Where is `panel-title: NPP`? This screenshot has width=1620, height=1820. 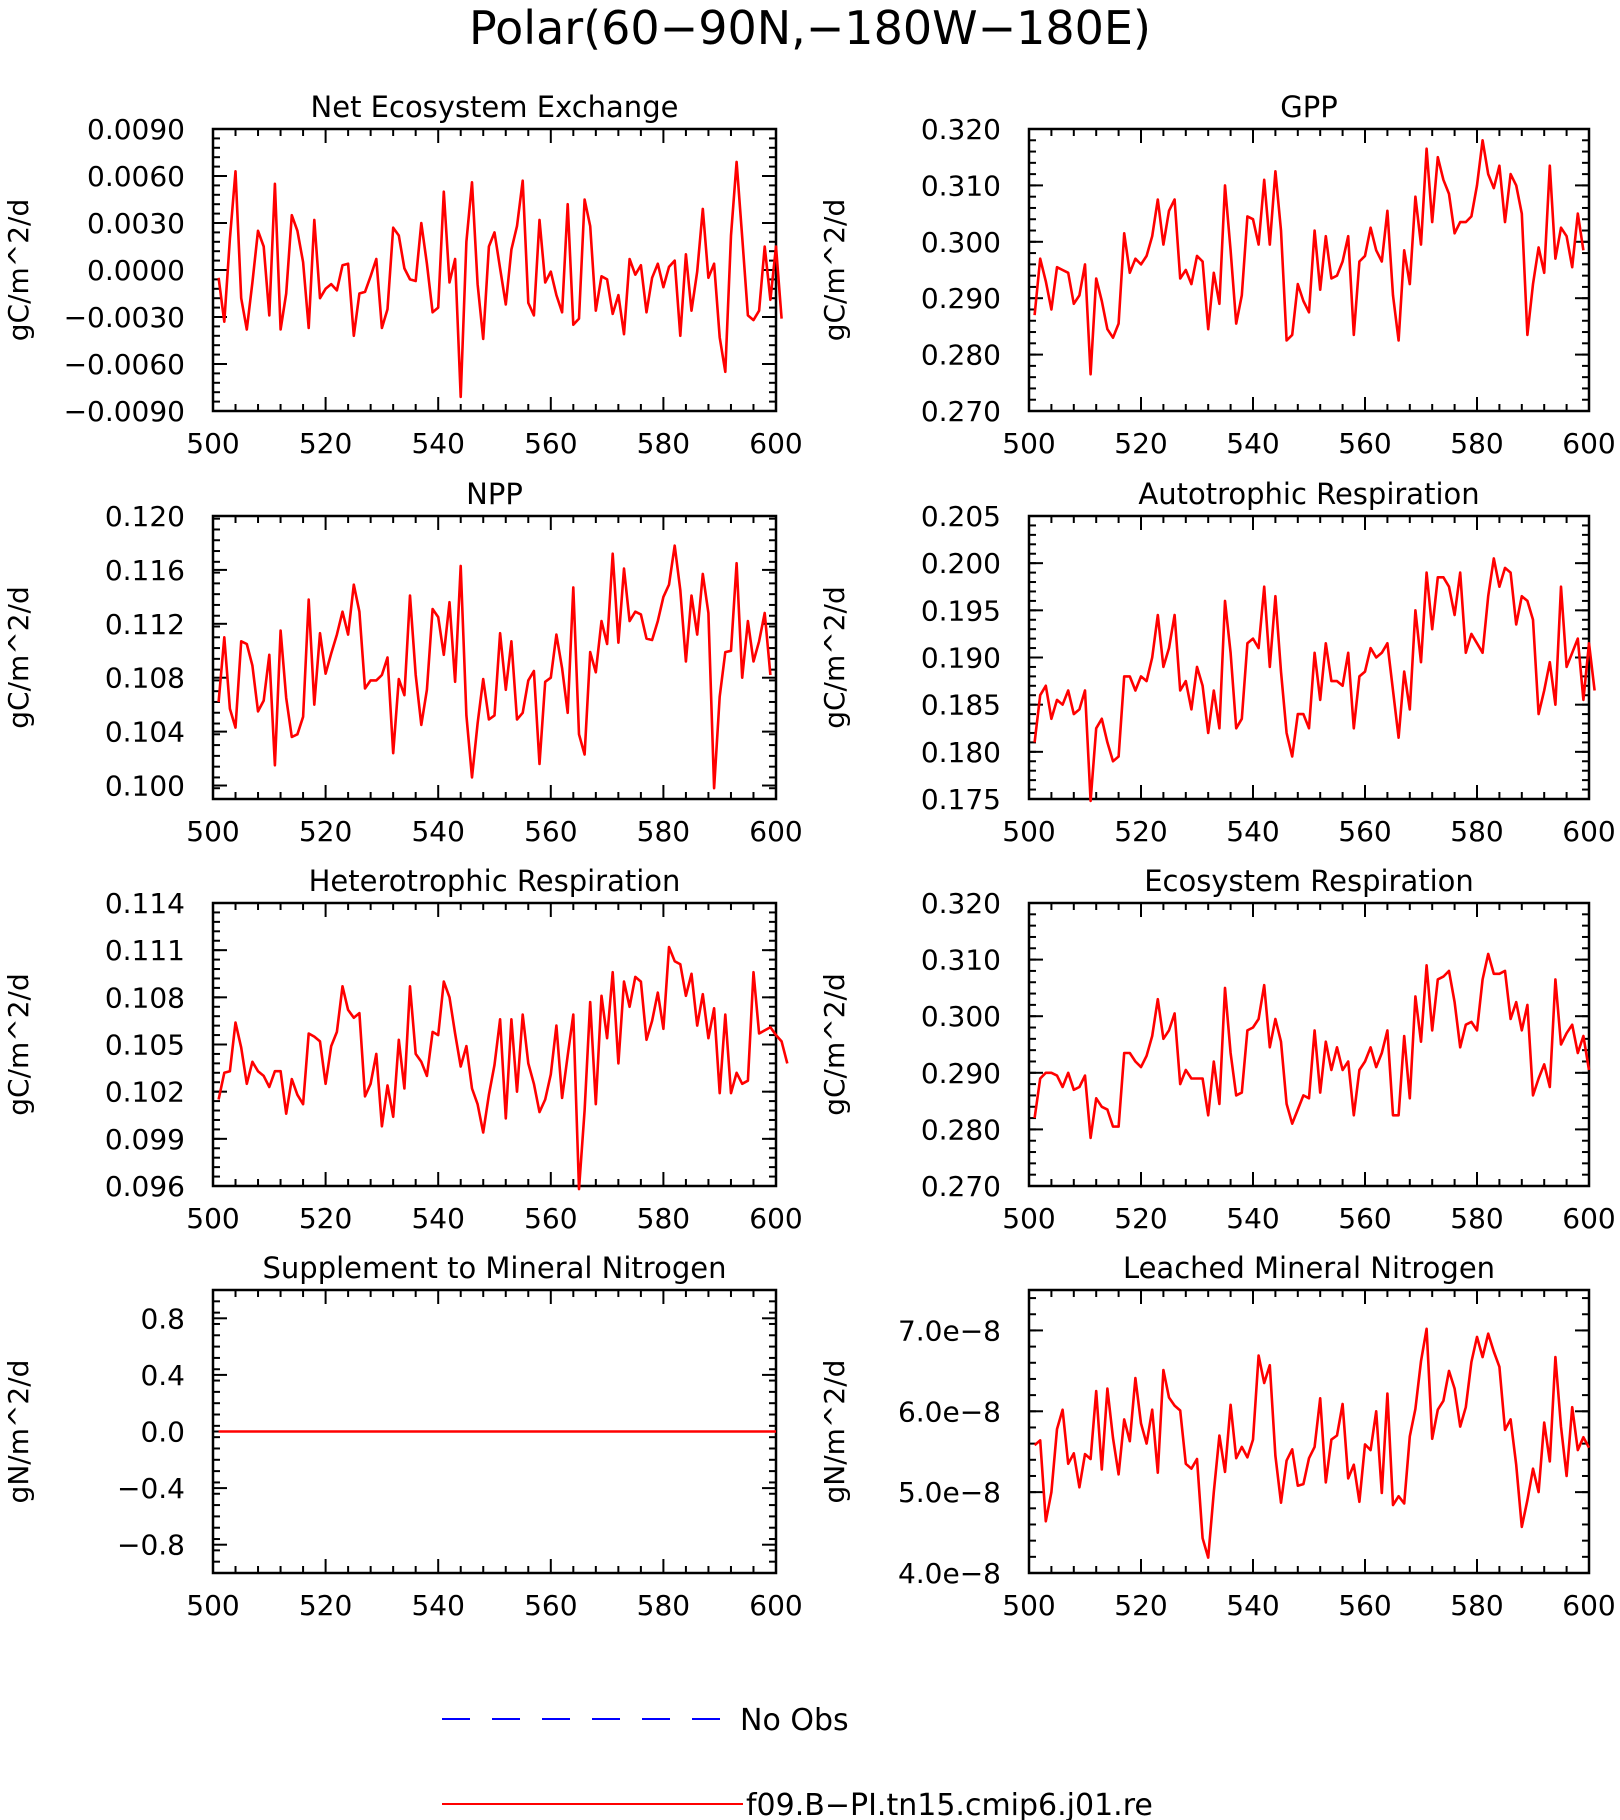
panel-title: NPP is located at coordinates (494, 494).